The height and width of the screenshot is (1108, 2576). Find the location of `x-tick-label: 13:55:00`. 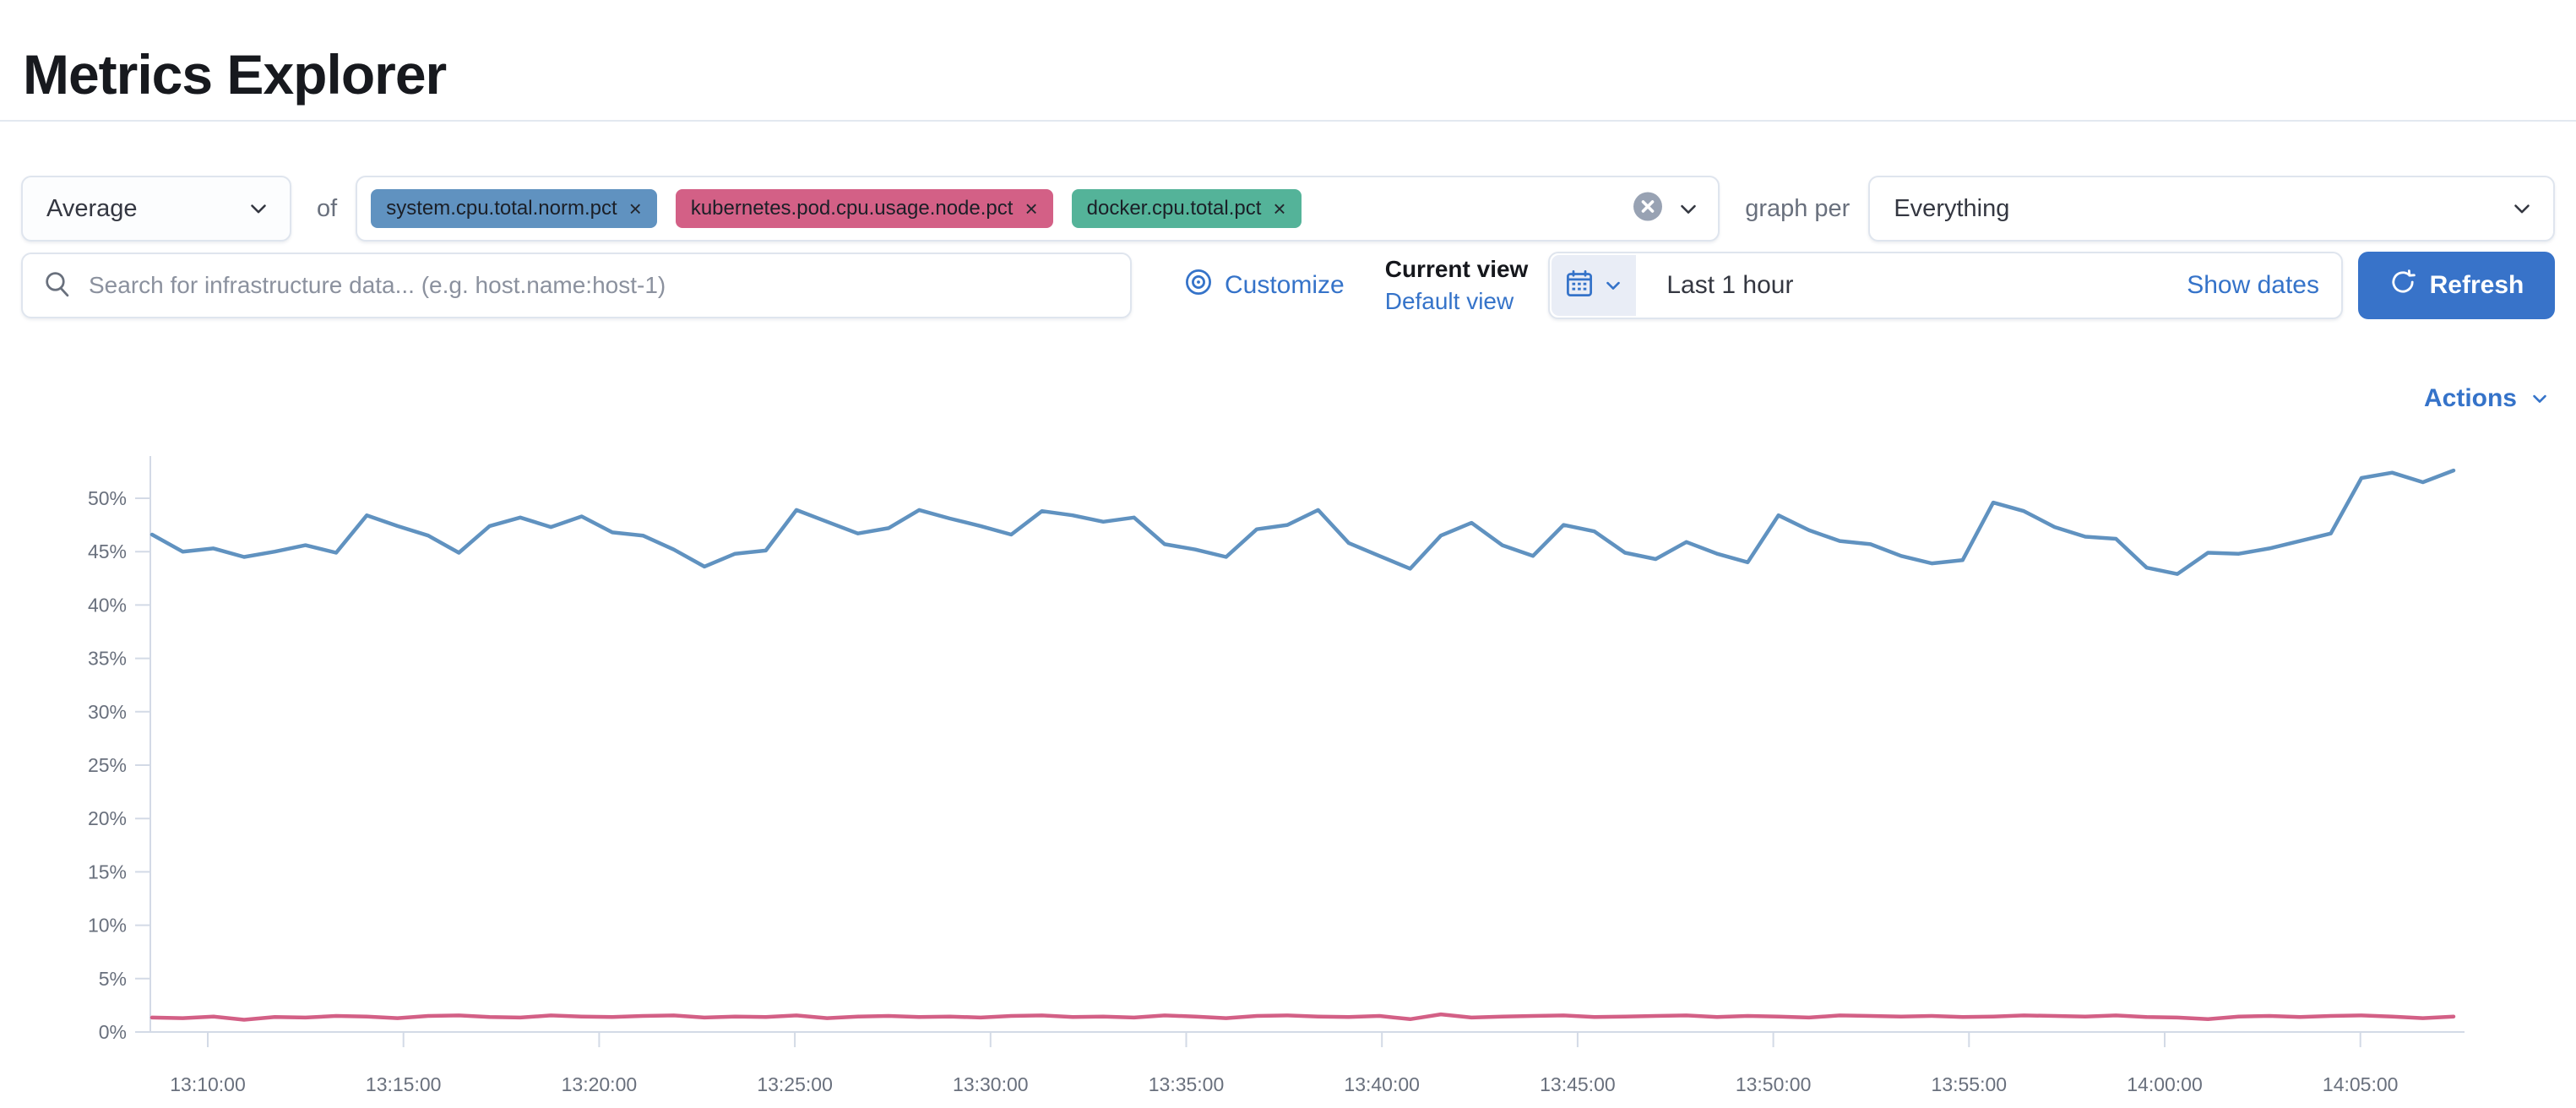

x-tick-label: 13:55:00 is located at coordinates (1970, 1084).